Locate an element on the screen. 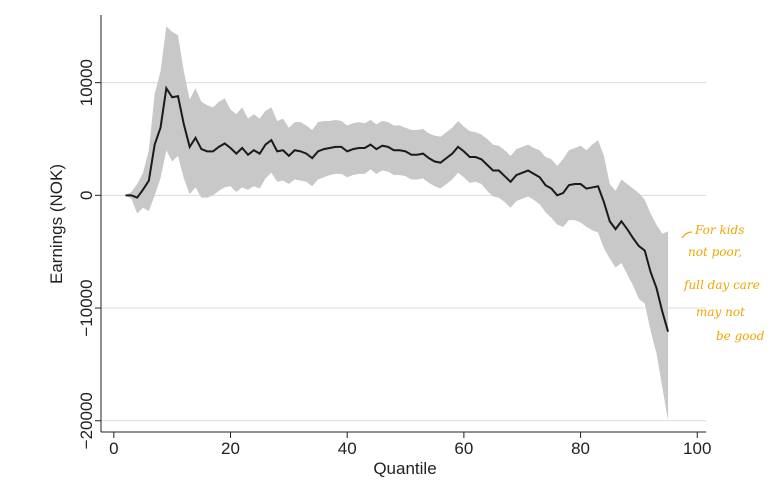  annotation-stroke is located at coordinates (687, 235).